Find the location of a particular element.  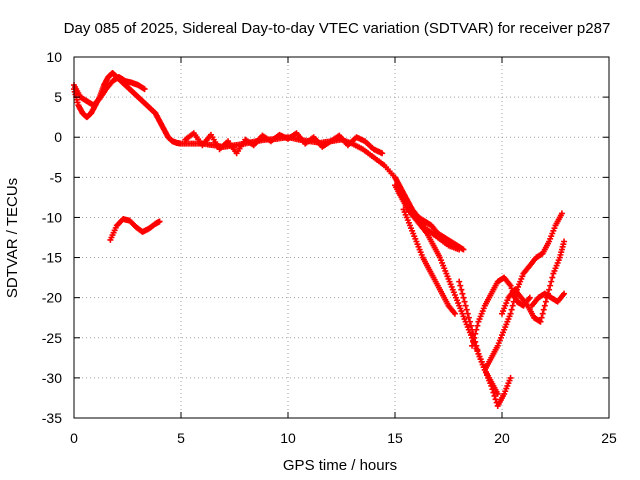

series-late-branch-c is located at coordinates (431, 221).